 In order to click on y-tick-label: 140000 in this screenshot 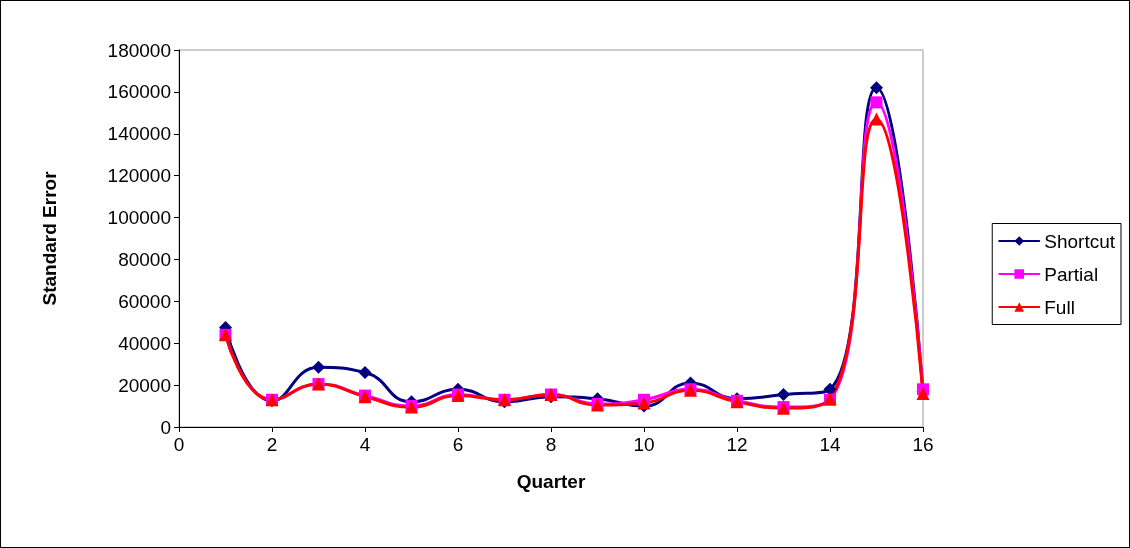, I will do `click(139, 134)`.